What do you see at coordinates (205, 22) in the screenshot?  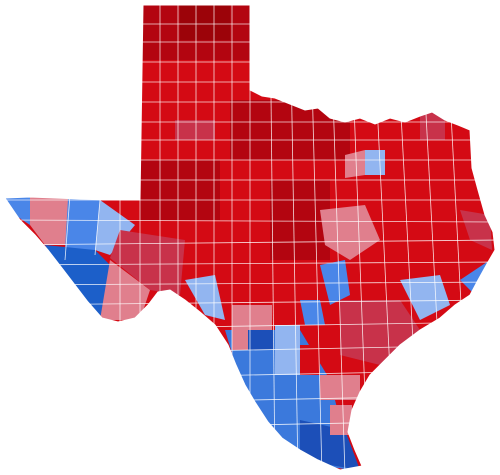 I see `region-darker` at bounding box center [205, 22].